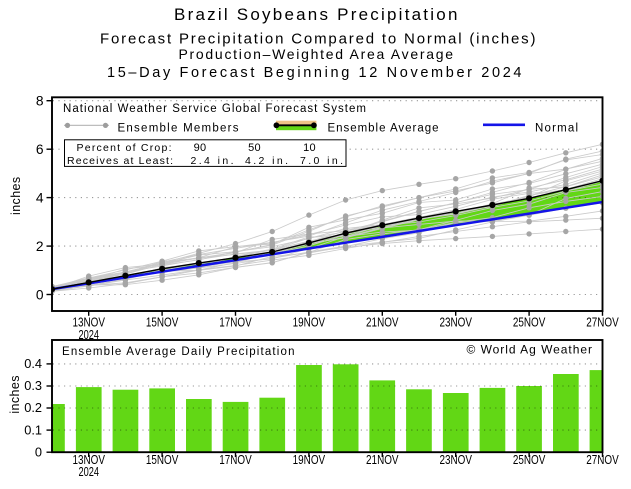 The width and height of the screenshot is (631, 489). Describe the element at coordinates (33, 363) in the screenshot. I see `svg-text: 0.4` at that location.